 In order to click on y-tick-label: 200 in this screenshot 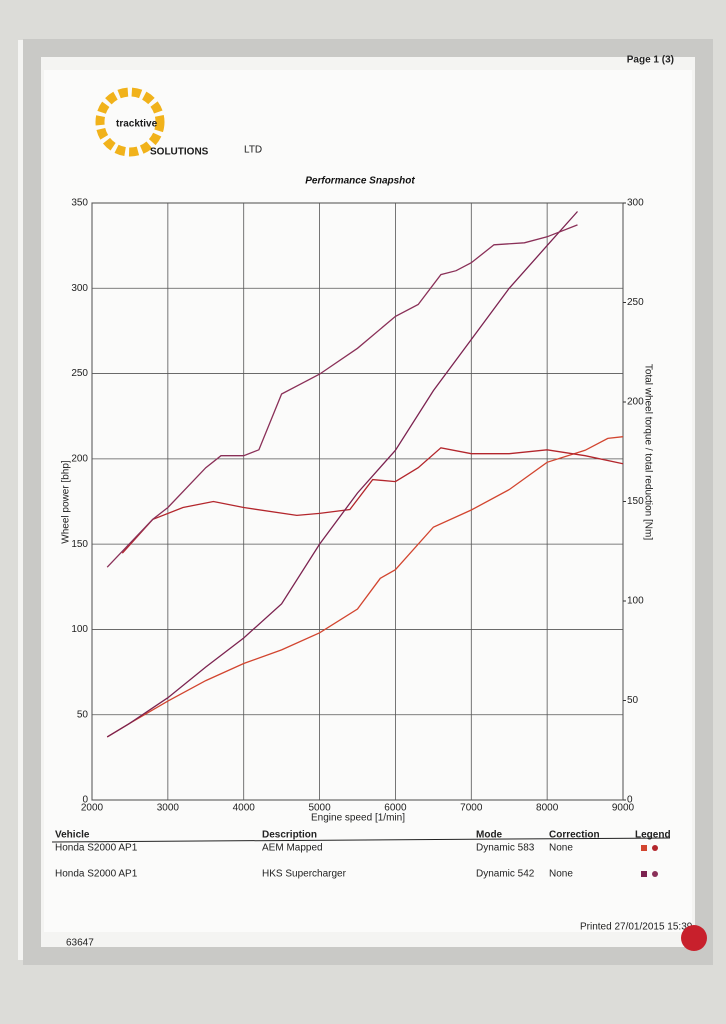, I will do `click(79, 458)`.